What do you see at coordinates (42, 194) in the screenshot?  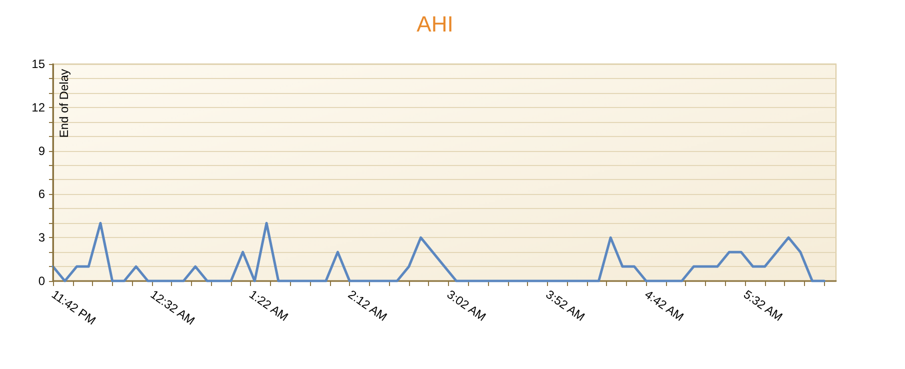 I see `y-tick-label: 6` at bounding box center [42, 194].